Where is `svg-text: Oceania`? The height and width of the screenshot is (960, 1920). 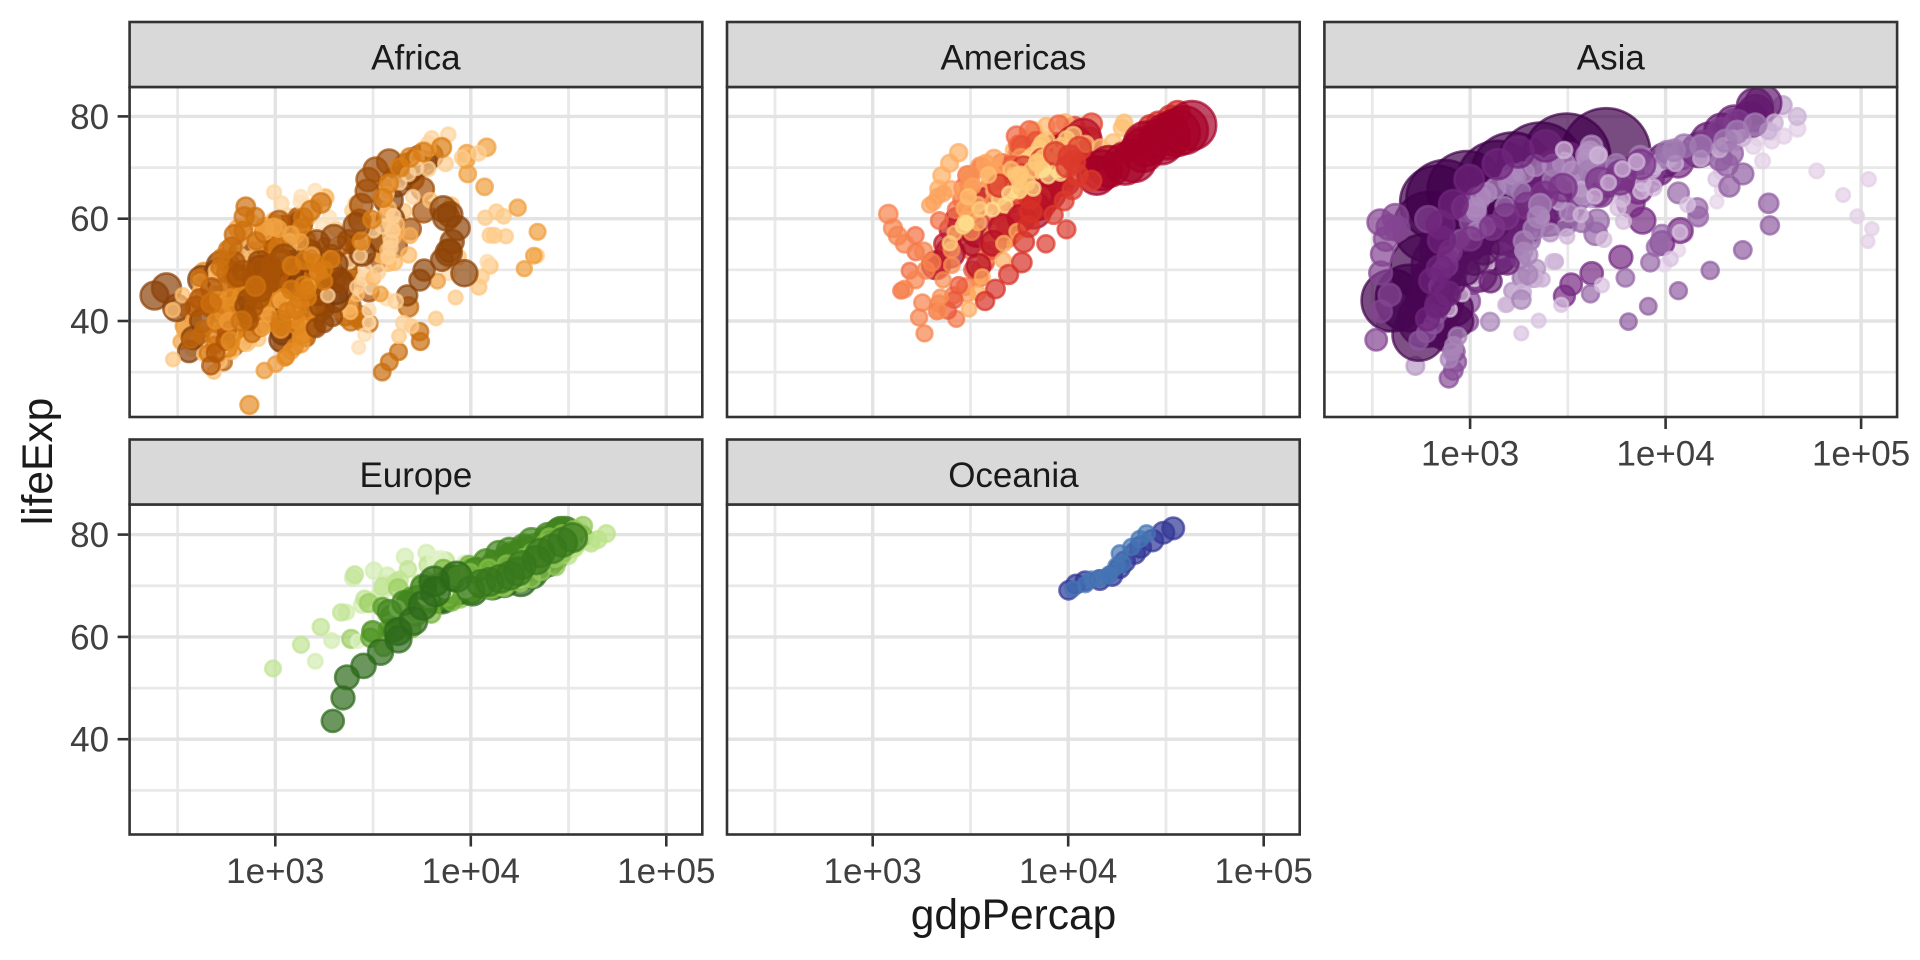 svg-text: Oceania is located at coordinates (1013, 475).